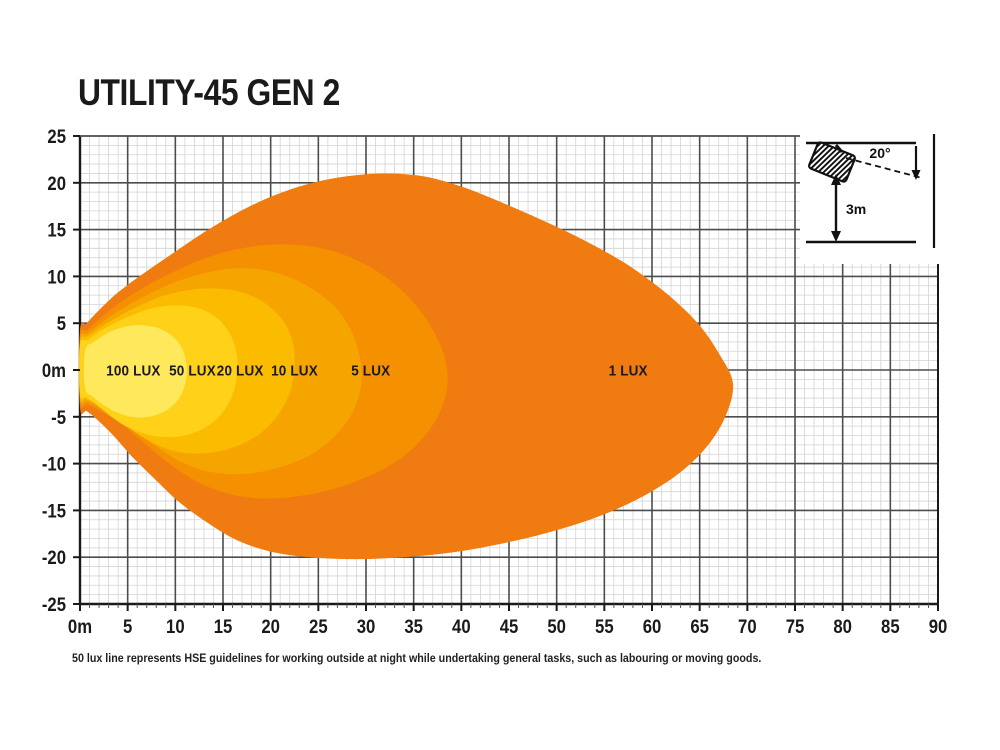  I want to click on x-tick-label: 45, so click(509, 626).